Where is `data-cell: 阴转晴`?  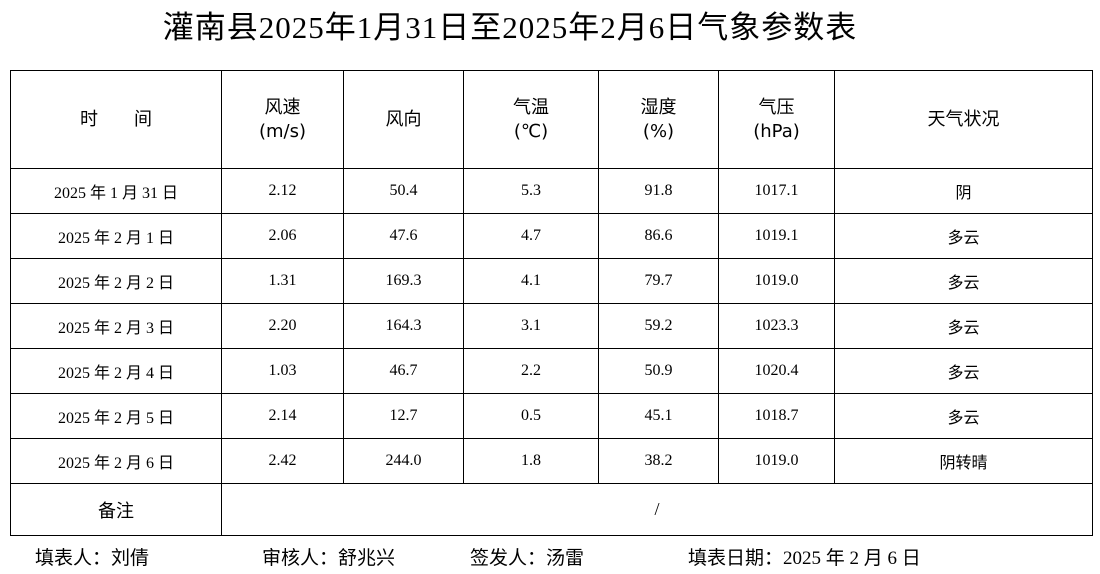 data-cell: 阴转晴 is located at coordinates (963, 461).